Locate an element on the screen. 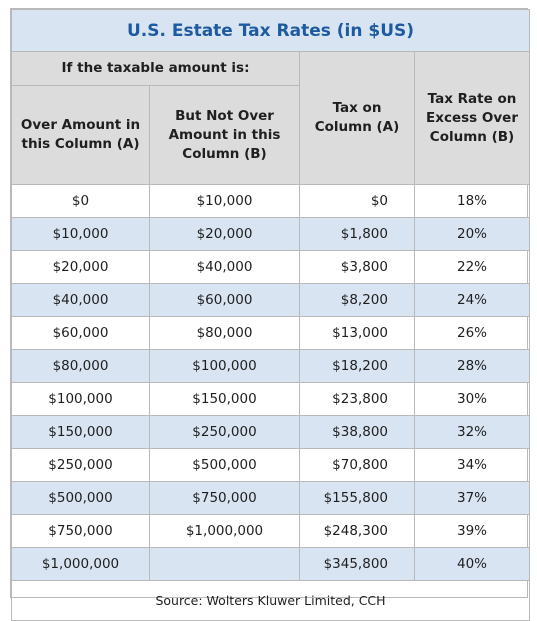 The height and width of the screenshot is (621, 537). rate-cell: 18% is located at coordinates (472, 201).